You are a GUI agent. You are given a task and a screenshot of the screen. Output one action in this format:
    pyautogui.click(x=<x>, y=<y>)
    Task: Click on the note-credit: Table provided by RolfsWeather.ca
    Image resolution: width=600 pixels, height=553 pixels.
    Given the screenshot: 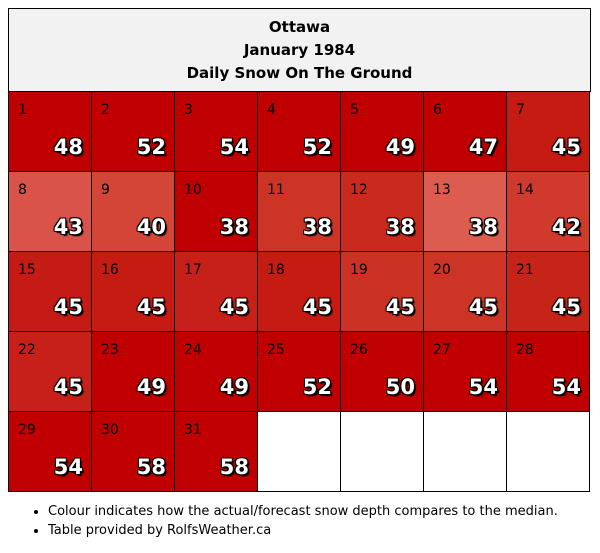 What is the action you would take?
    pyautogui.click(x=303, y=530)
    